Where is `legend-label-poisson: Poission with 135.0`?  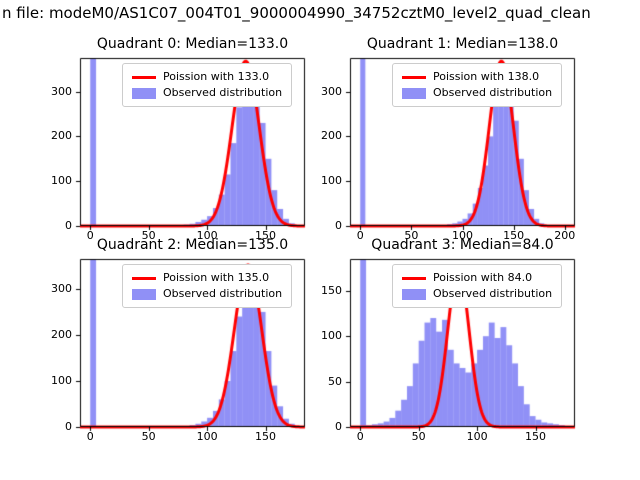
legend-label-poisson: Poission with 135.0 is located at coordinates (216, 277).